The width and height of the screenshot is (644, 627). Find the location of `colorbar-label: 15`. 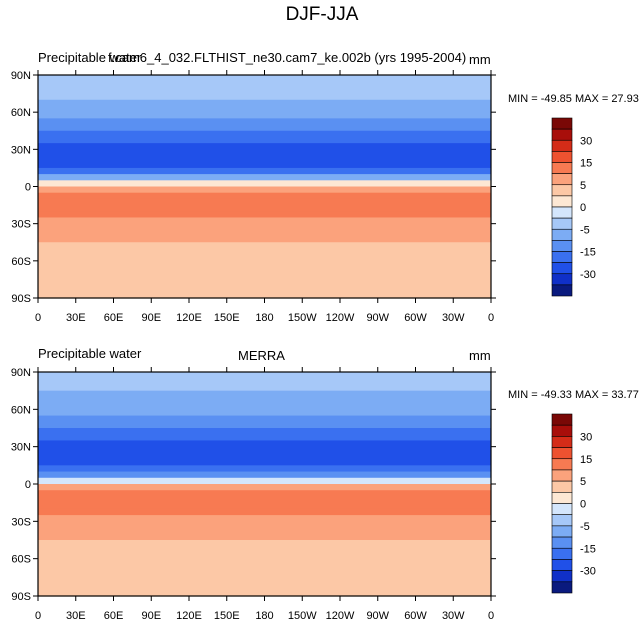

colorbar-label: 15 is located at coordinates (586, 460).